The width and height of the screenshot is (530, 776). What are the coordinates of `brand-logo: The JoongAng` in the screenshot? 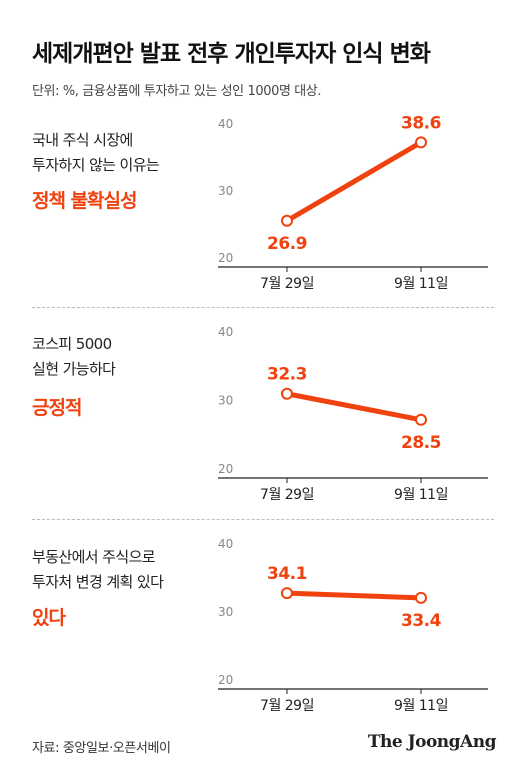 It's located at (432, 742).